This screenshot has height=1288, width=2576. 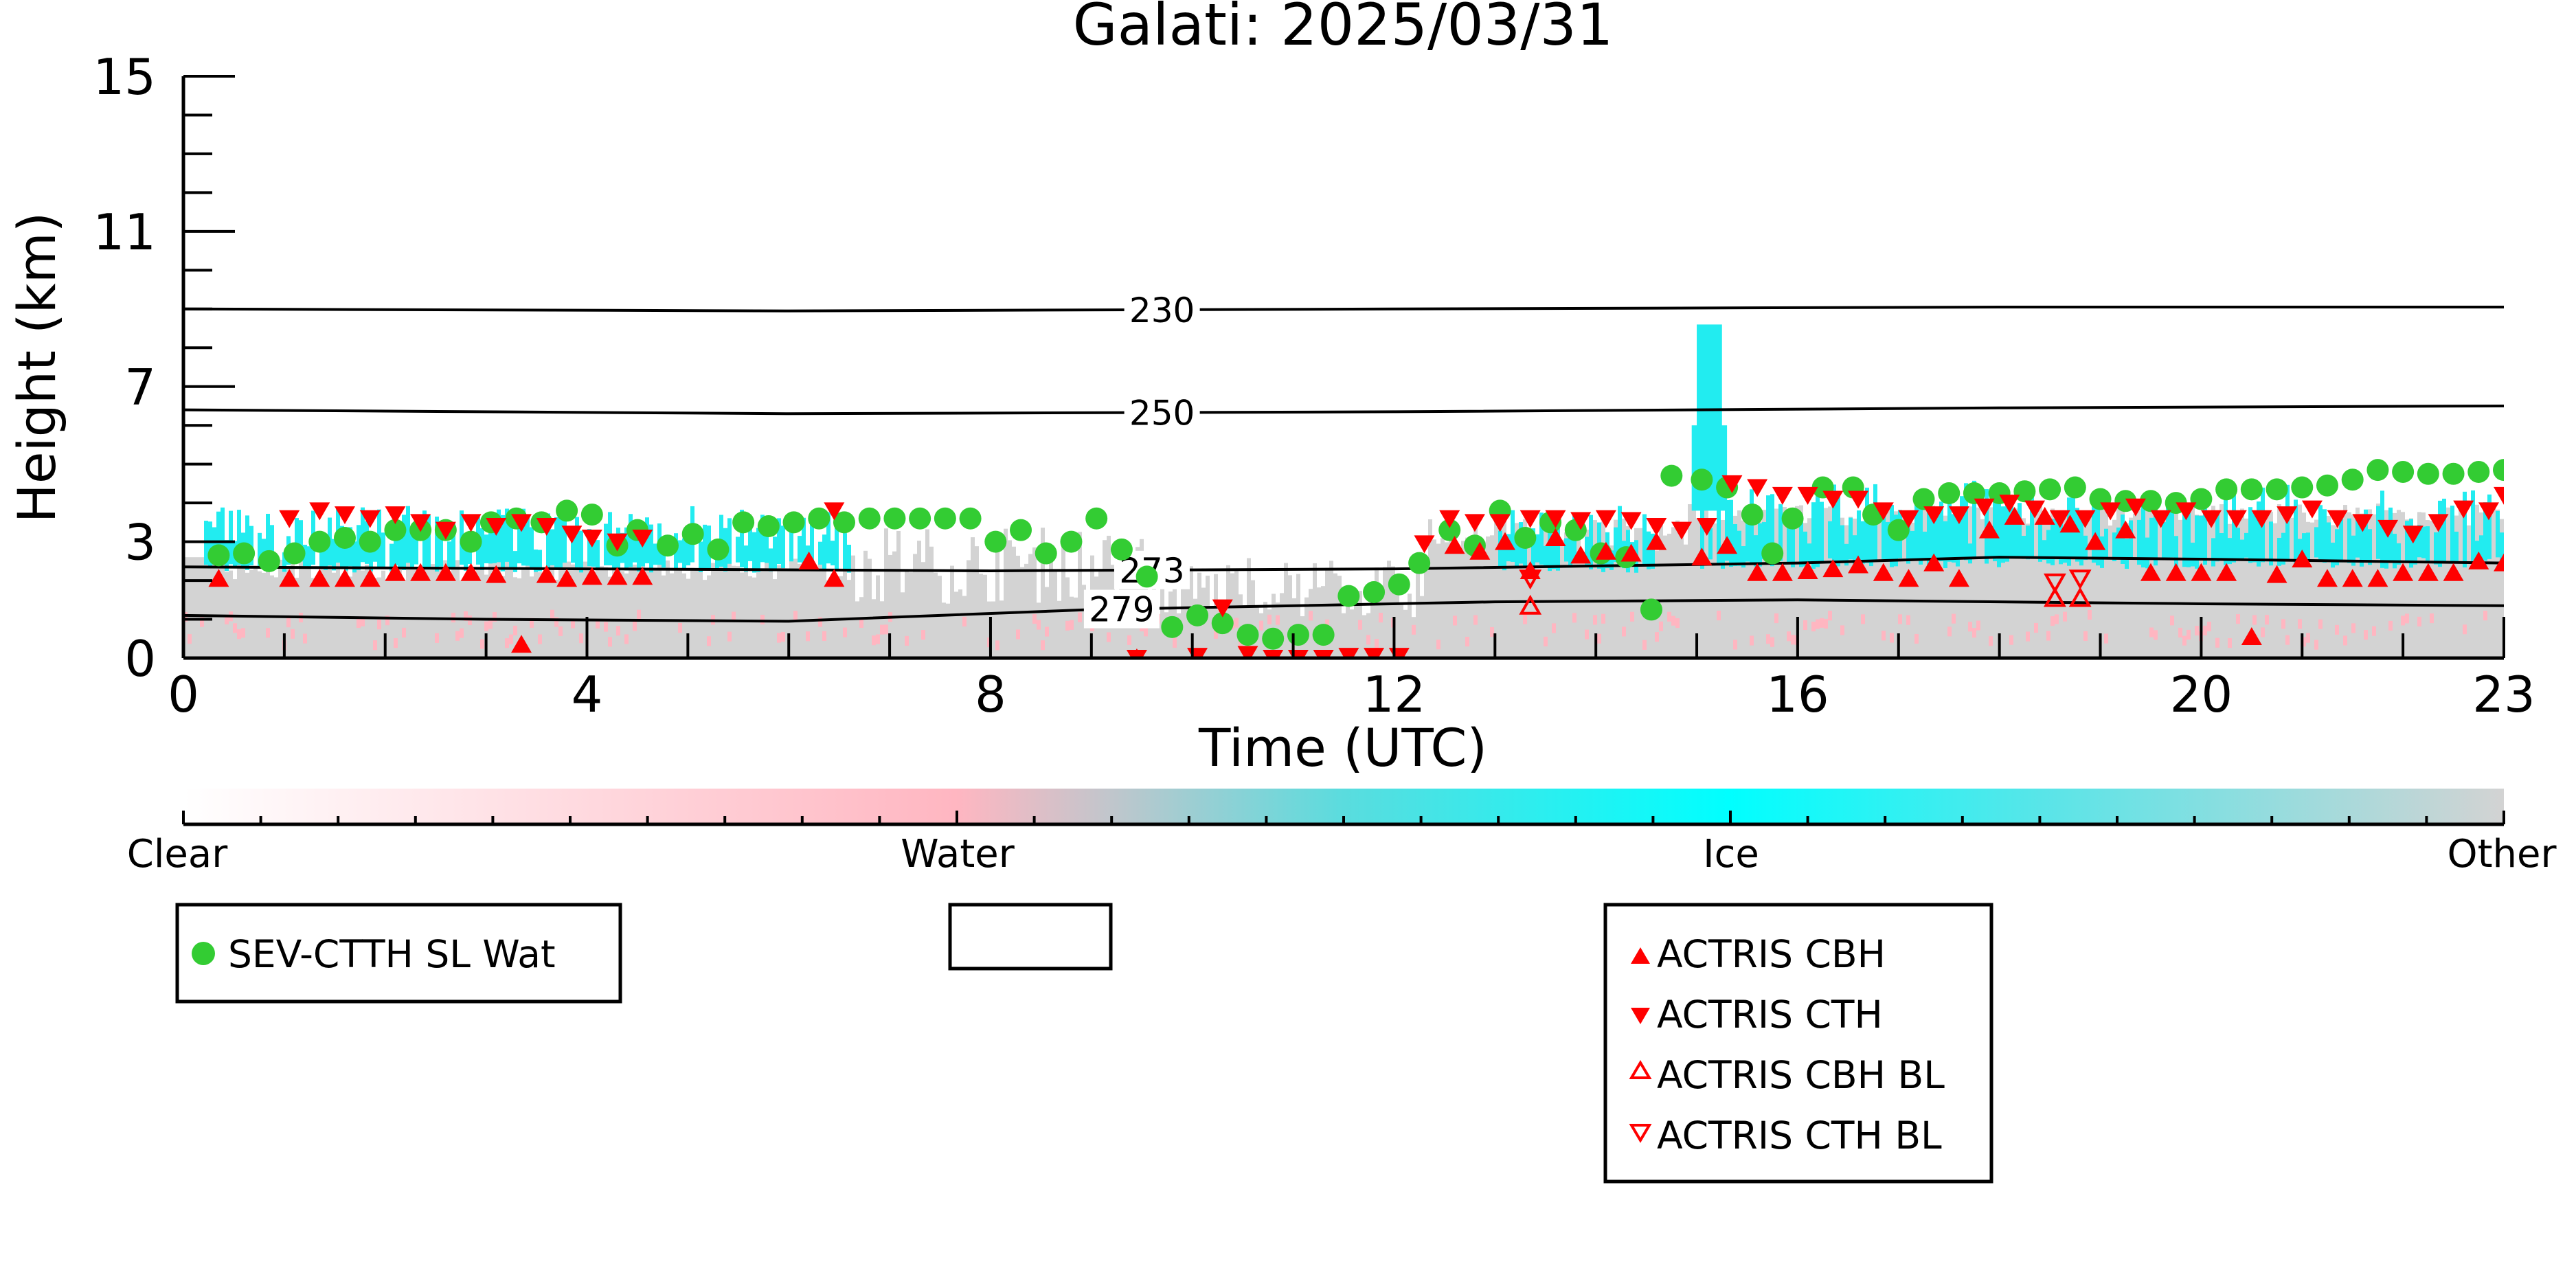 I want to click on actris-cth-bl-point, so click(x=2055, y=583).